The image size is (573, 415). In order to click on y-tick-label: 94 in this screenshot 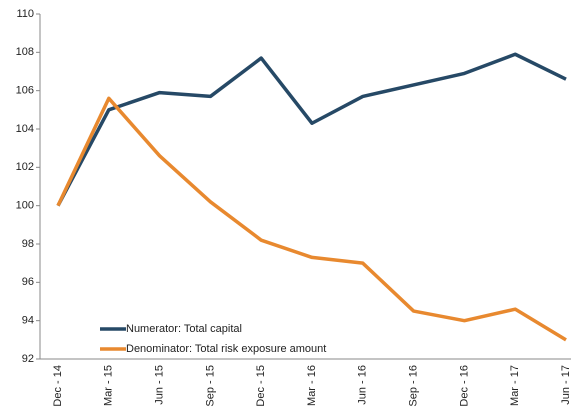, I will do `click(28, 321)`.